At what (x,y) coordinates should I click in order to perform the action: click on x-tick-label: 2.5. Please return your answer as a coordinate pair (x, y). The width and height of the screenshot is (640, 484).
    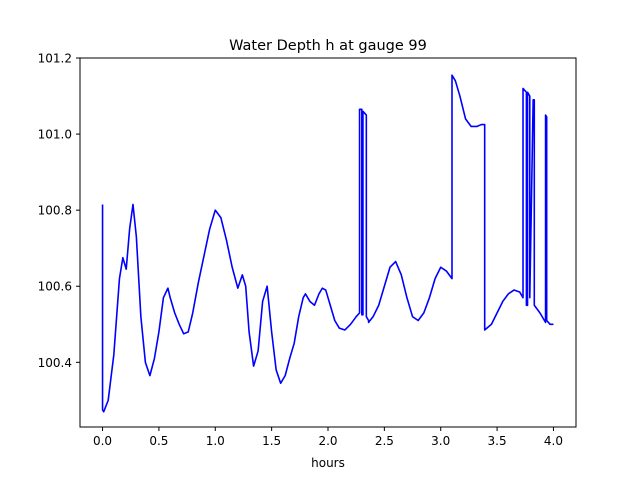
    Looking at the image, I should click on (384, 441).